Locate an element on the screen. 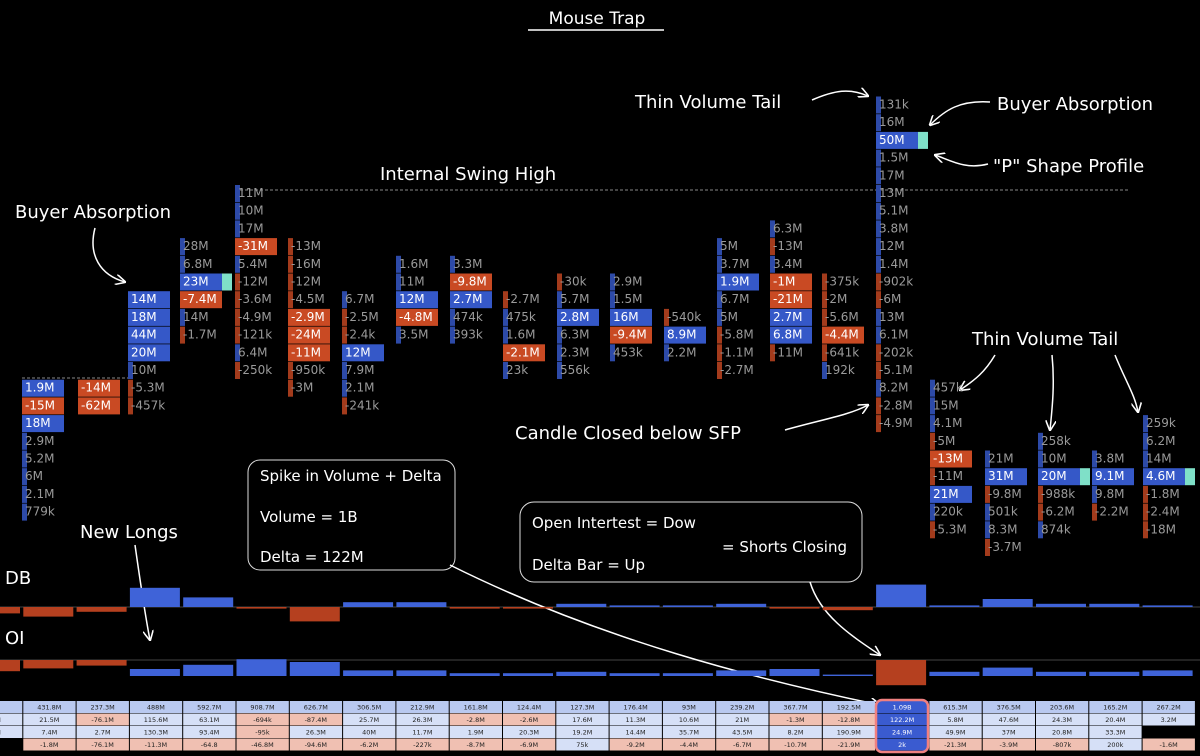 This screenshot has height=756, width=1200. cell-value: 13M is located at coordinates (892, 193).